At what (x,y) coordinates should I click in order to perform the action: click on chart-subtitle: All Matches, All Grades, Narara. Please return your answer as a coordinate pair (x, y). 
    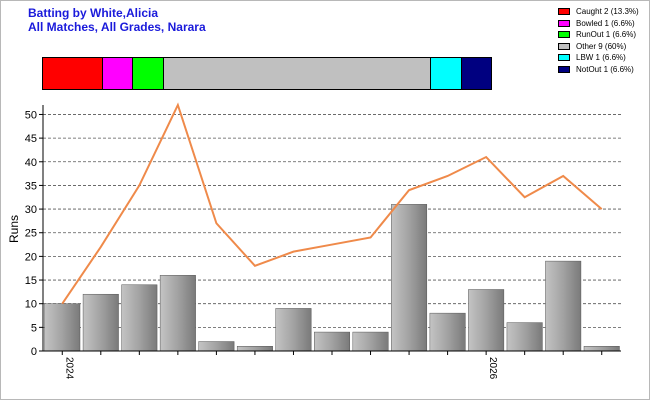
    Looking at the image, I should click on (117, 27).